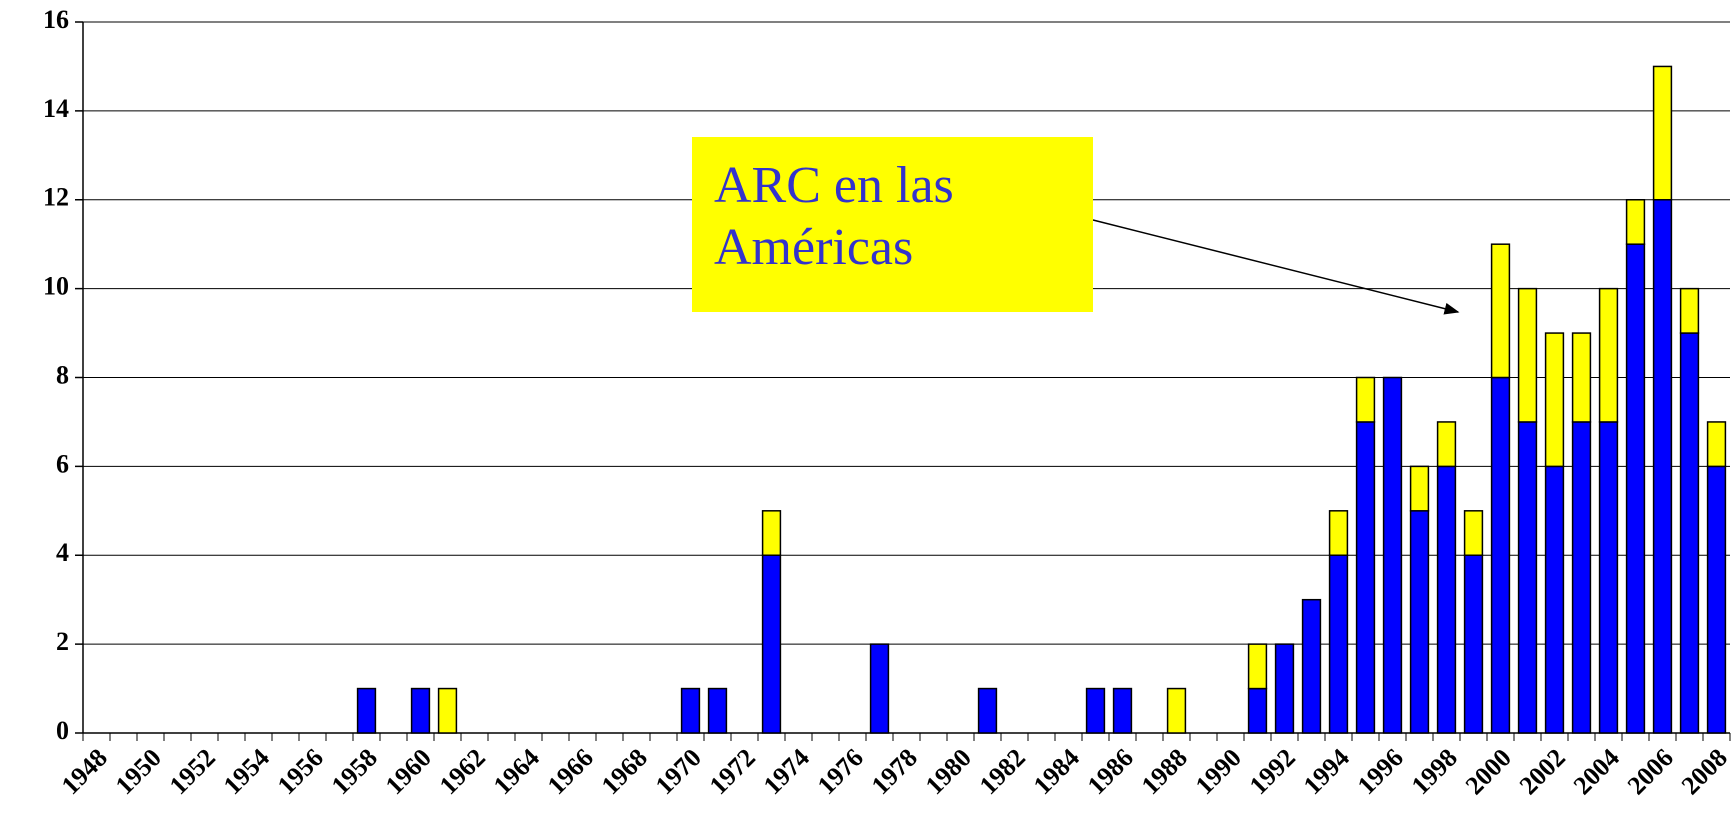 The width and height of the screenshot is (1735, 838). I want to click on x-tick-label: 1988, so click(1164, 771).